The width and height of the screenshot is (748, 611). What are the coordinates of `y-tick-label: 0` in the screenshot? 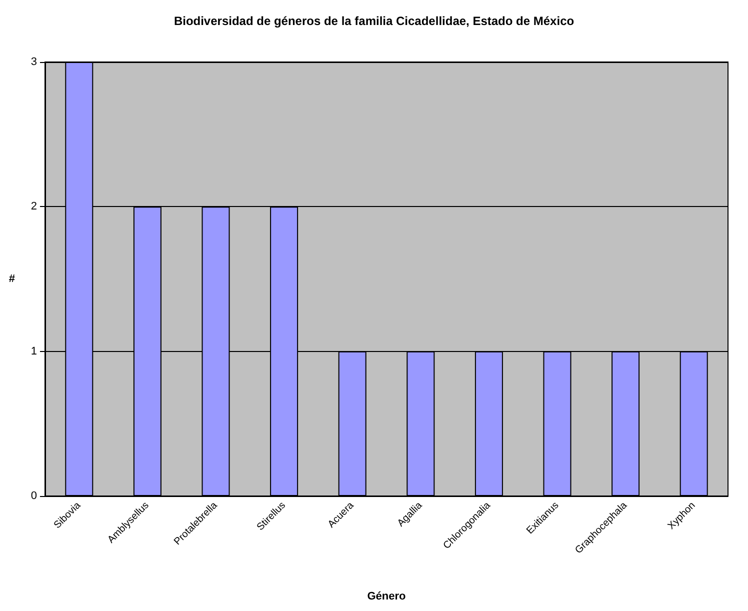 It's located at (33, 496).